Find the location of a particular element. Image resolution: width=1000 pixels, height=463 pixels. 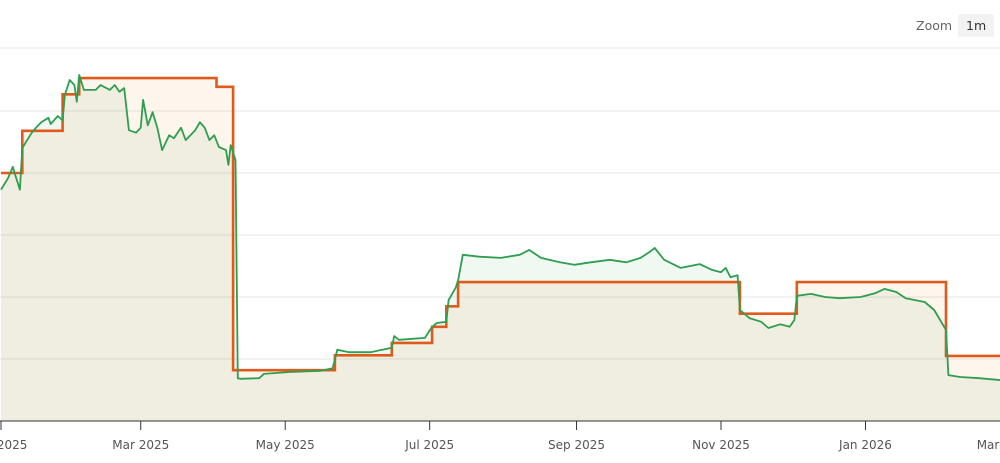

zoom-1m-button: 1m is located at coordinates (976, 25).